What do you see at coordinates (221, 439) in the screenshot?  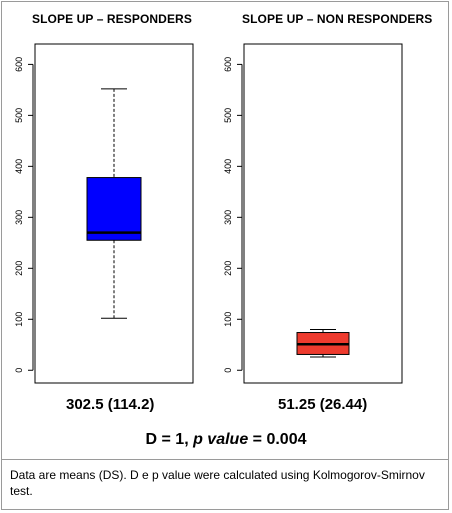 I see `test-p-label: p value` at bounding box center [221, 439].